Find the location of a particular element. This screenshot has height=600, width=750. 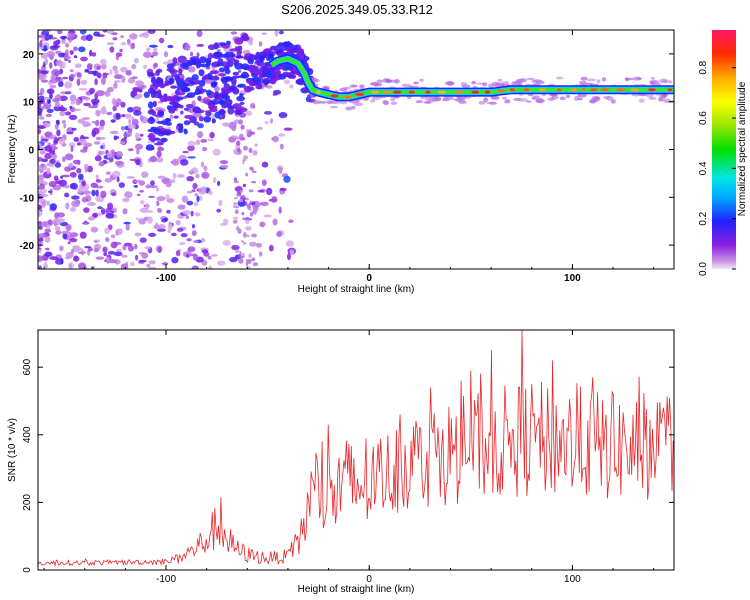

spectrogram-xtick-label: 0 is located at coordinates (369, 278).